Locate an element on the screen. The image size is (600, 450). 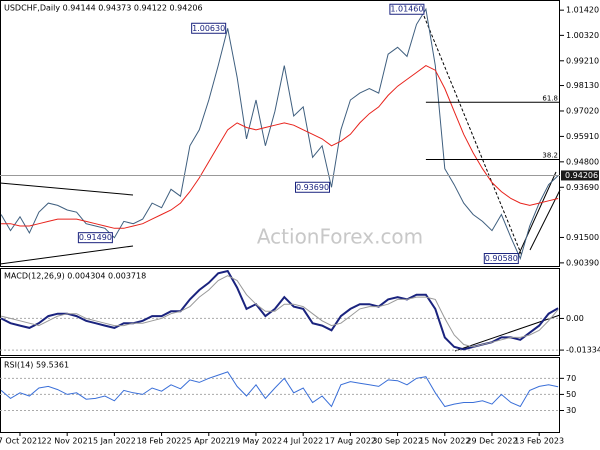
y-tick-label: -0.01334 is located at coordinates (583, 350).